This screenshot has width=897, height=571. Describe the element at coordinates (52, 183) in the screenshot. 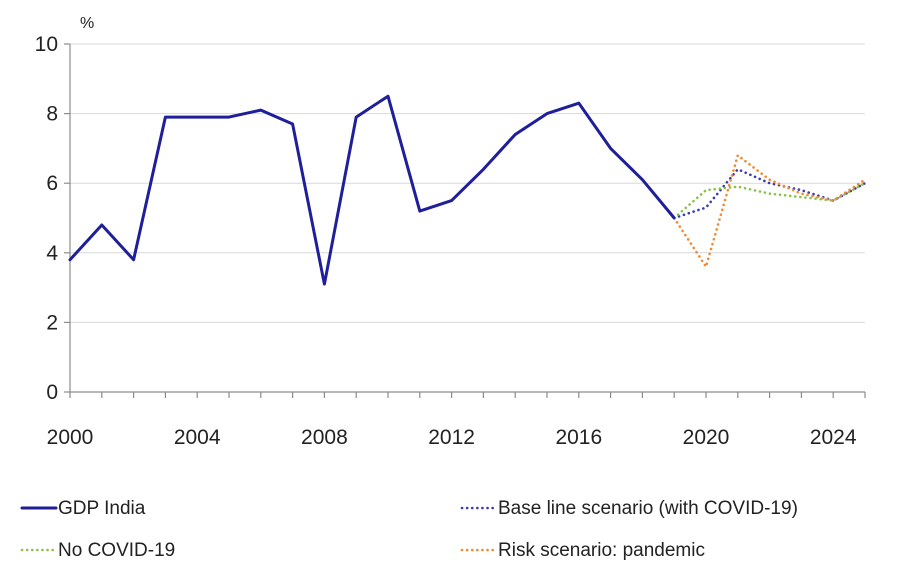

I see `y-tick-label-6: 6` at that location.